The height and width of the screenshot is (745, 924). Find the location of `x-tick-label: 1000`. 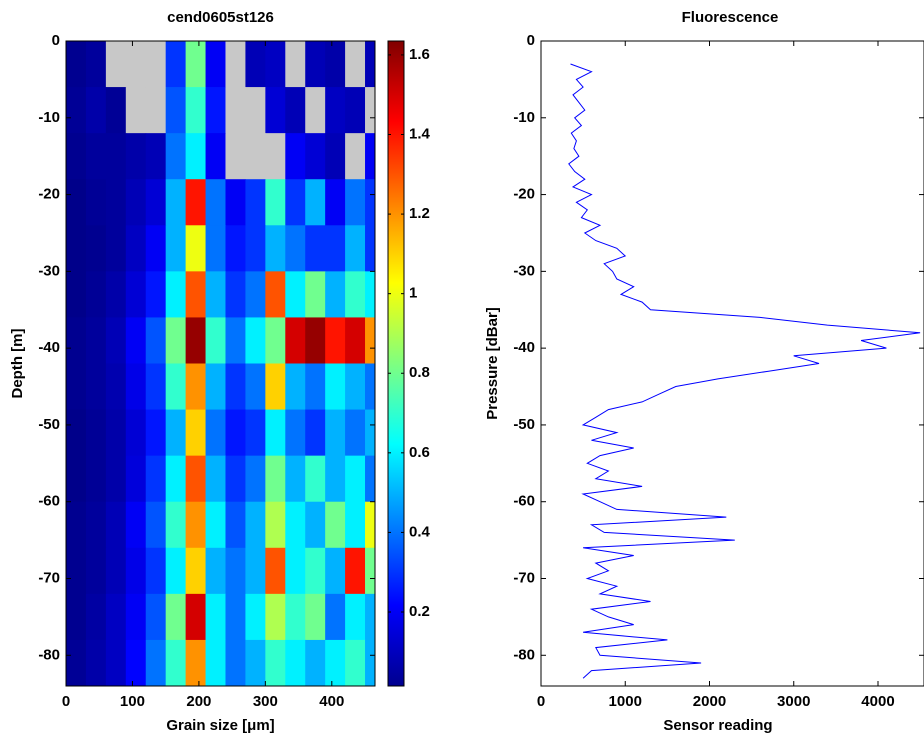

x-tick-label: 1000 is located at coordinates (625, 701).